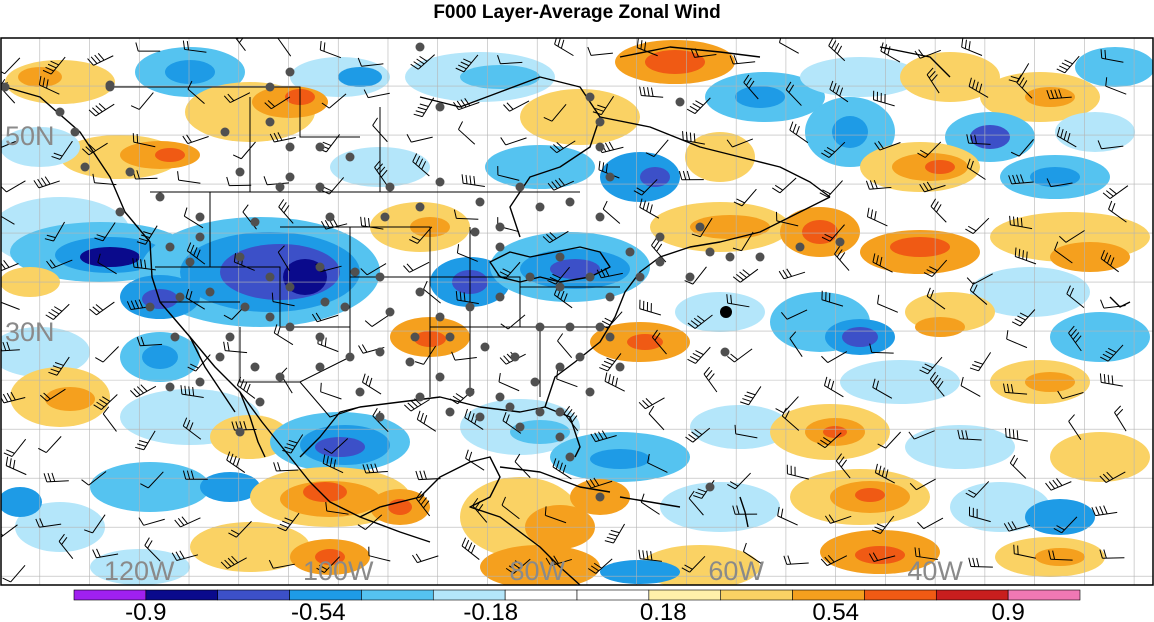  Describe the element at coordinates (736, 571) in the screenshot. I see `lon-label-60w: 60W` at that location.